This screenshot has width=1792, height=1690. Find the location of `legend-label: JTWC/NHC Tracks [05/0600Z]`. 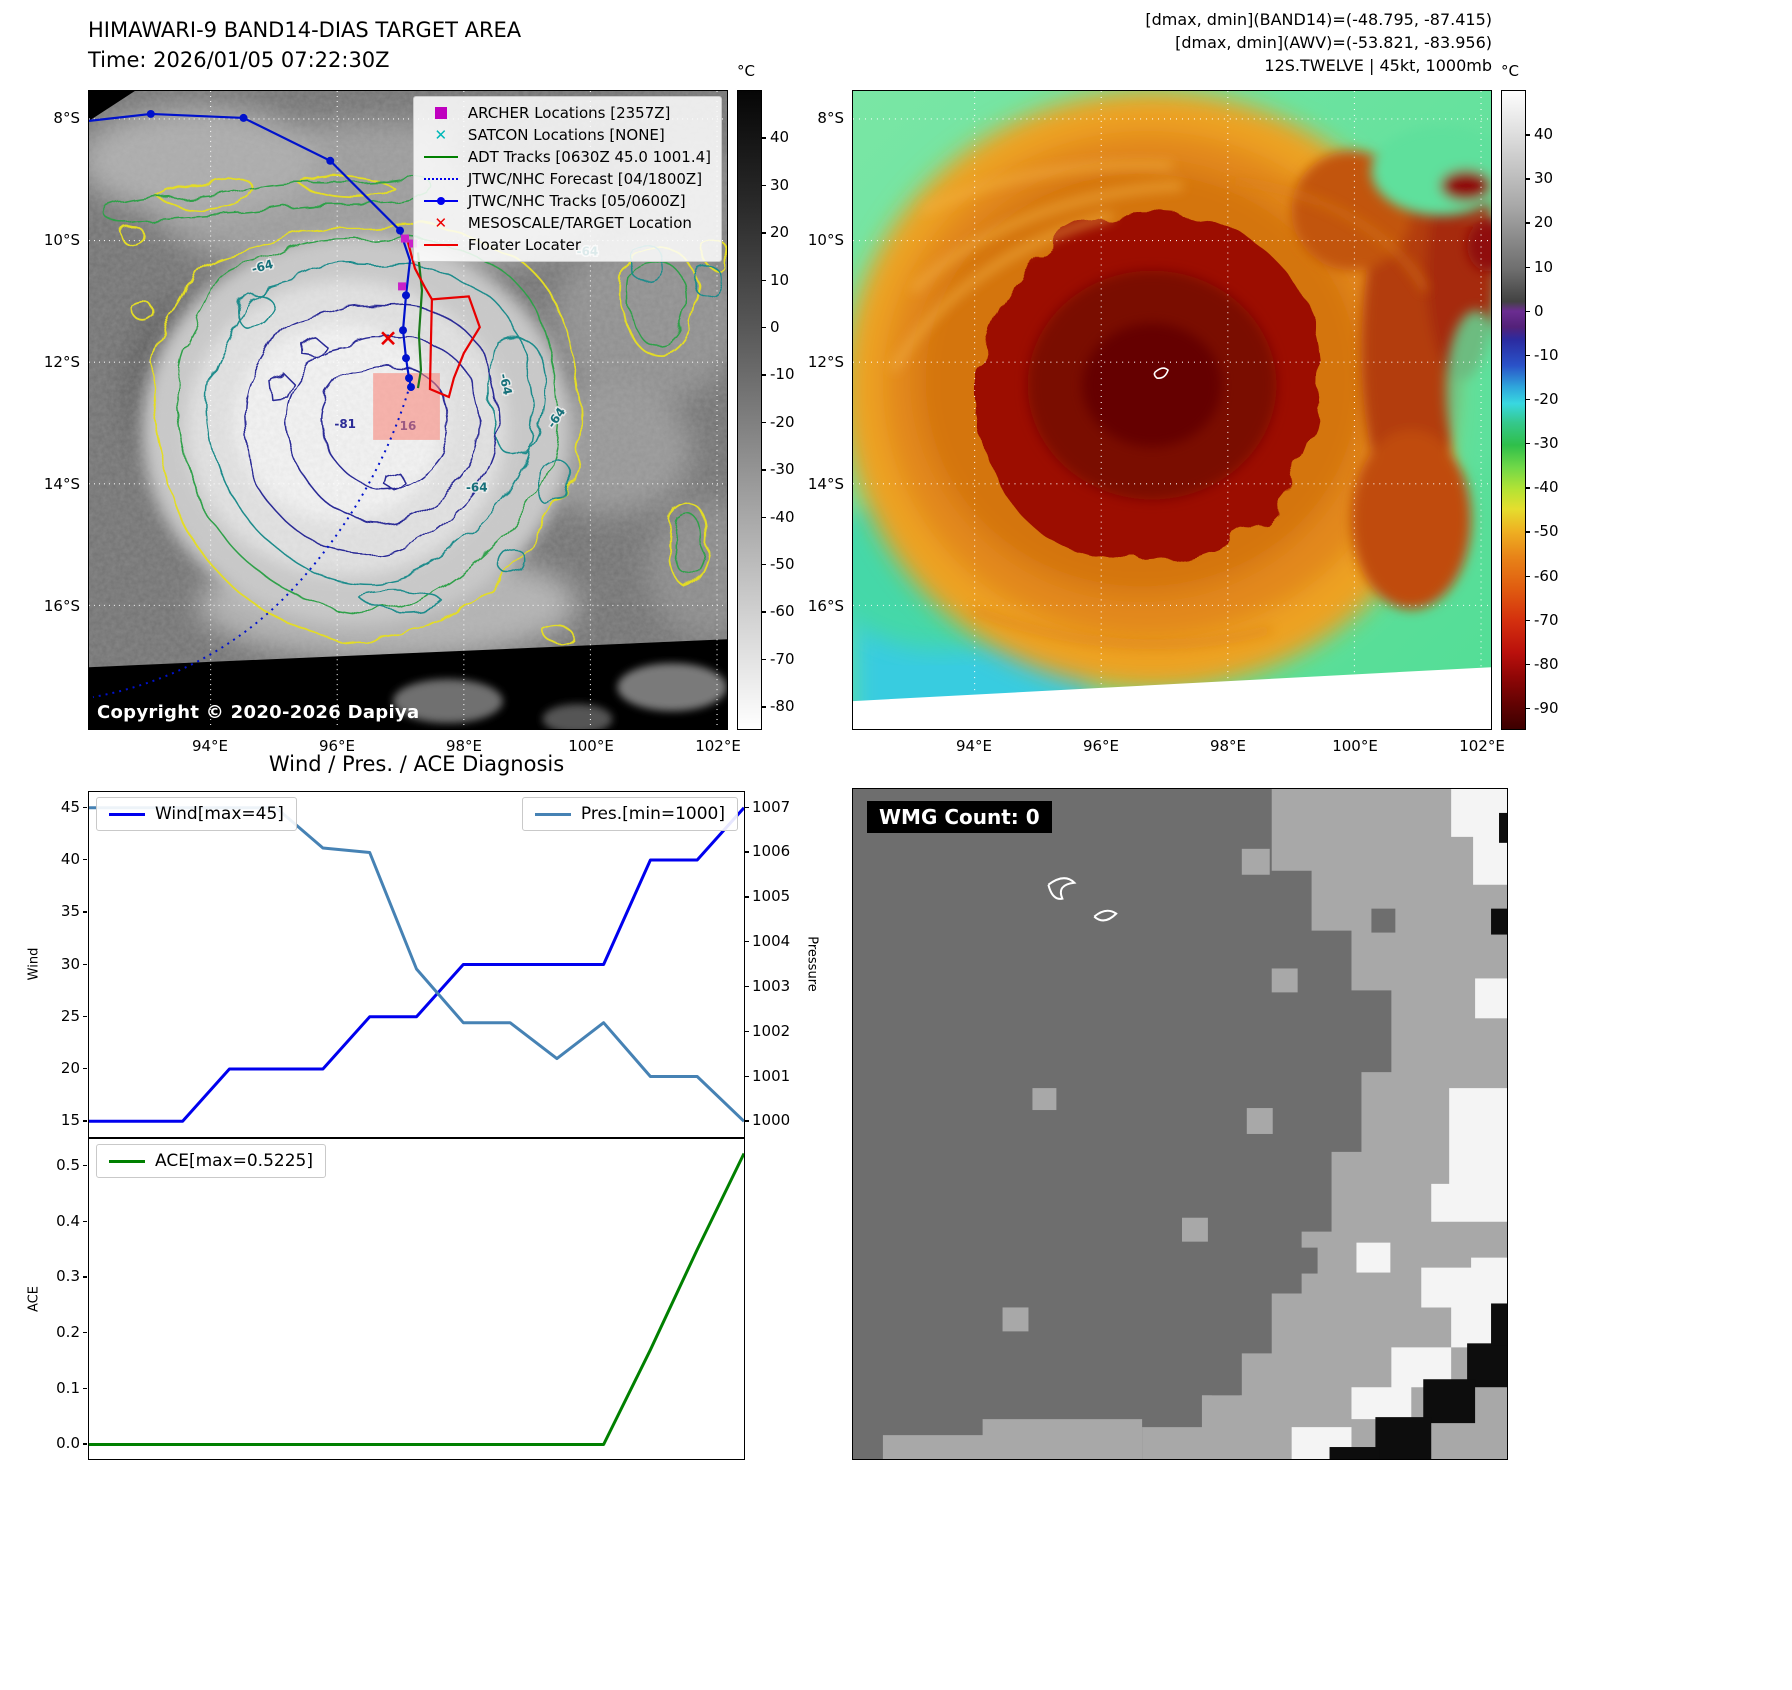

legend-label: JTWC/NHC Tracks [05/0600Z] is located at coordinates (576, 201).